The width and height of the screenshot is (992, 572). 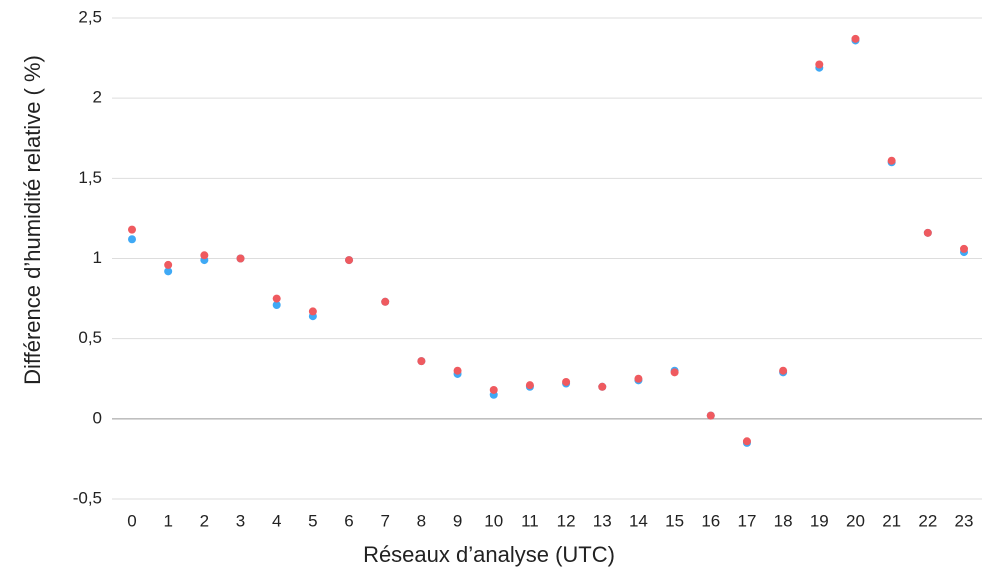 What do you see at coordinates (493, 520) in the screenshot?
I see `x-tick-label: 10` at bounding box center [493, 520].